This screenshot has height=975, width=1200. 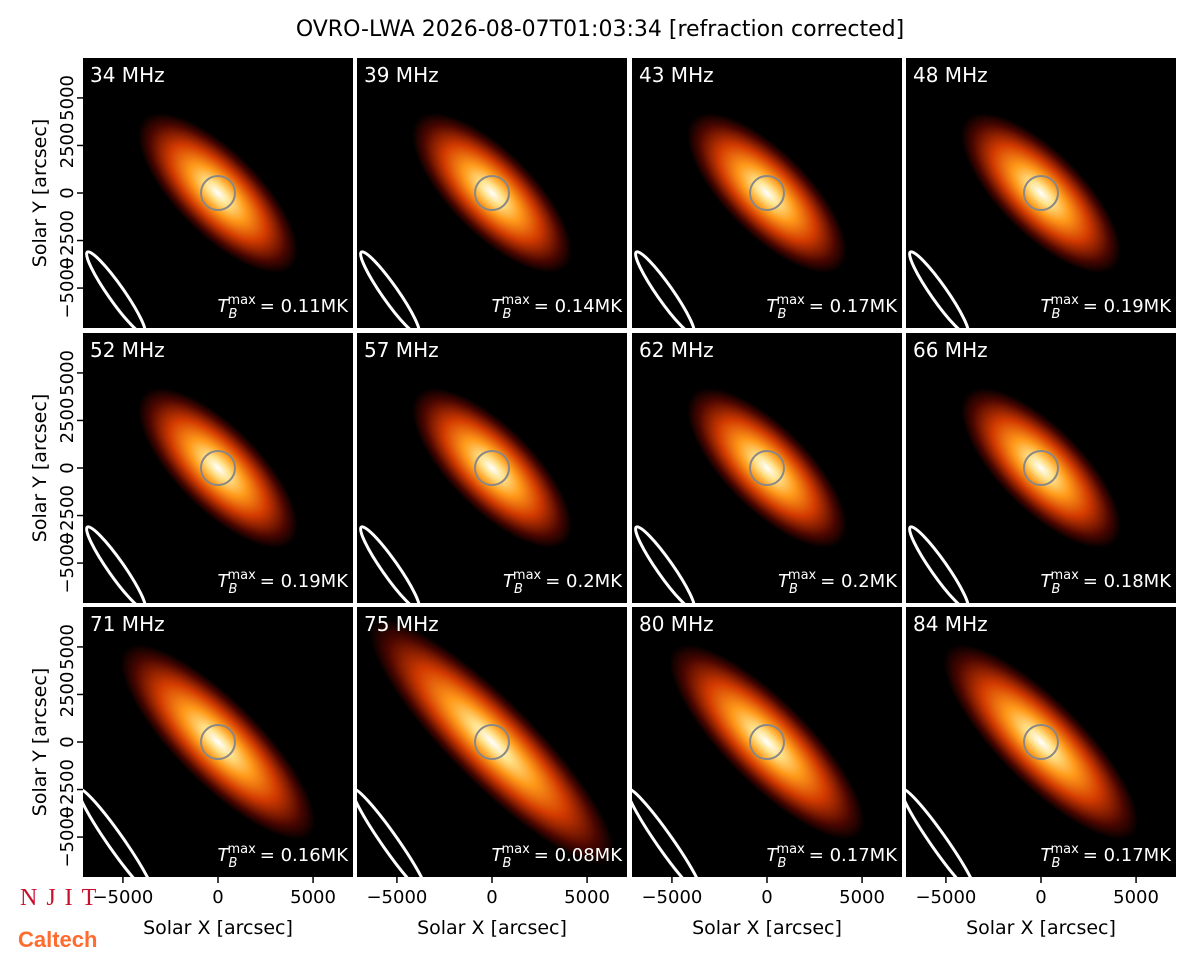 What do you see at coordinates (1107, 856) in the screenshot?
I see `tb-label: TBmax = 0.17MK` at bounding box center [1107, 856].